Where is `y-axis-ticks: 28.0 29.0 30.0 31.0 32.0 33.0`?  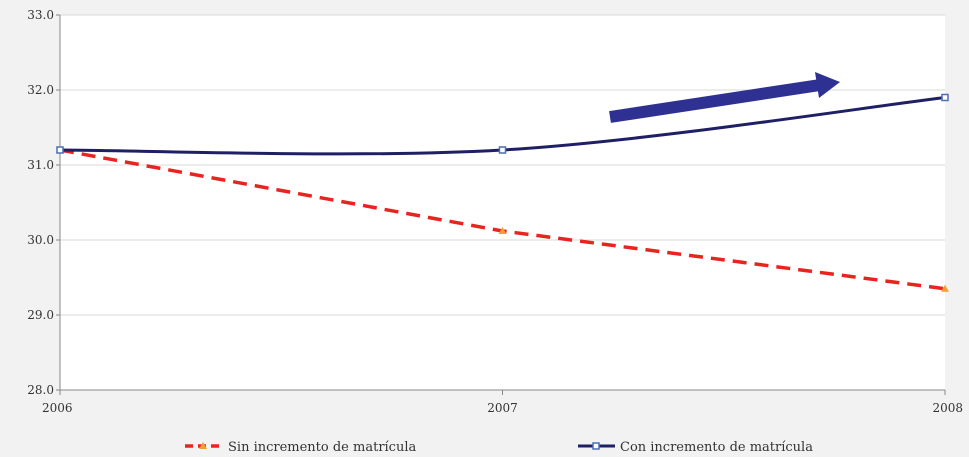 y-axis-ticks: 28.0 29.0 30.0 31.0 32.0 33.0 is located at coordinates (43, 202).